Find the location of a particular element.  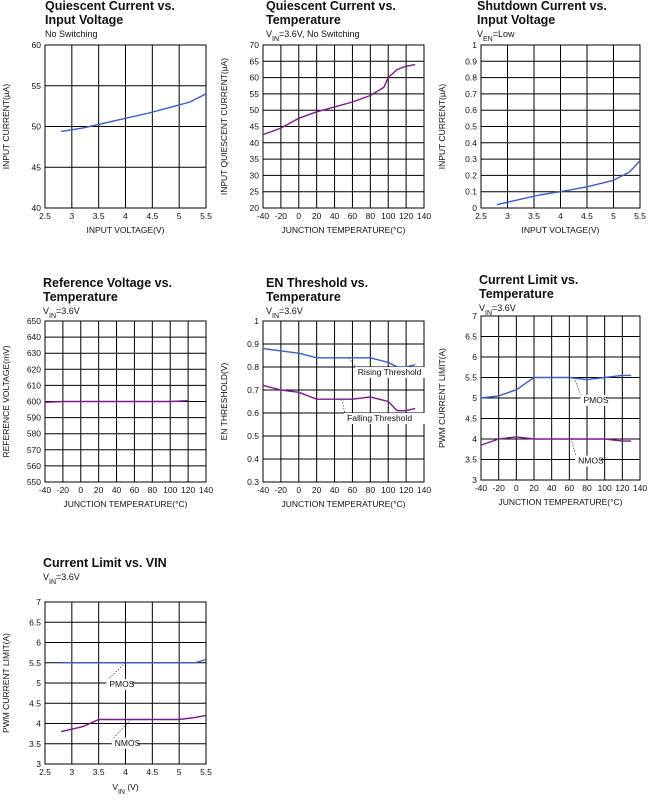

y-tick-label: 0.8 is located at coordinates (471, 78).